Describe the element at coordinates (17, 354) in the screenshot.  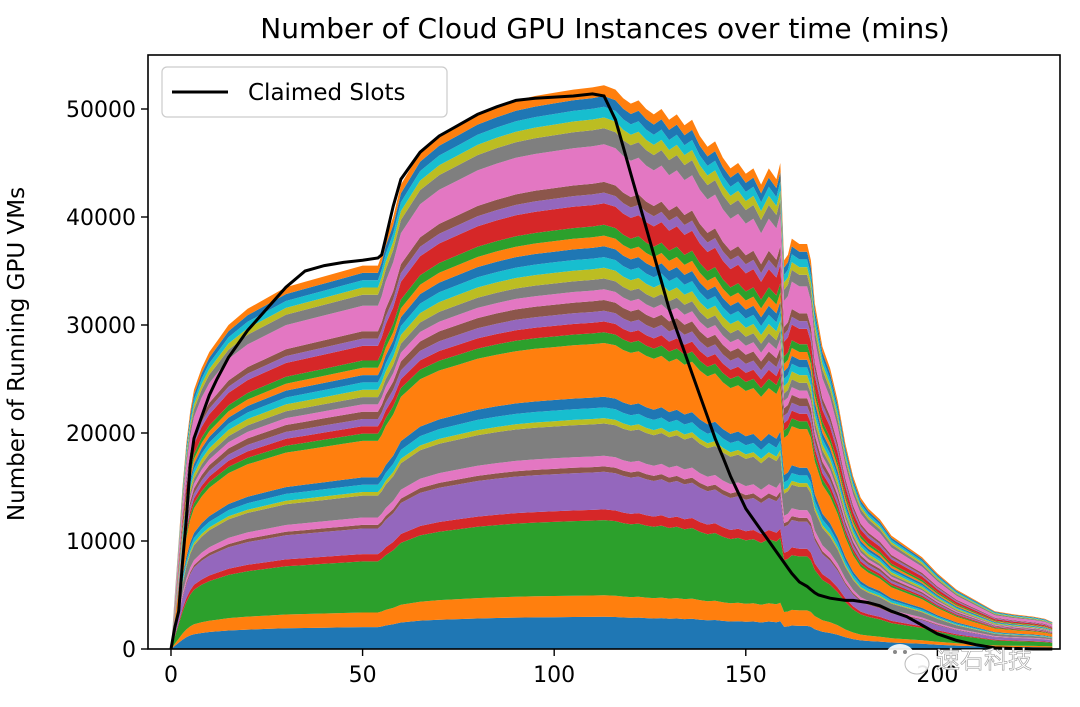
I see `y-axis-label: Number of Running GPU VMs` at that location.